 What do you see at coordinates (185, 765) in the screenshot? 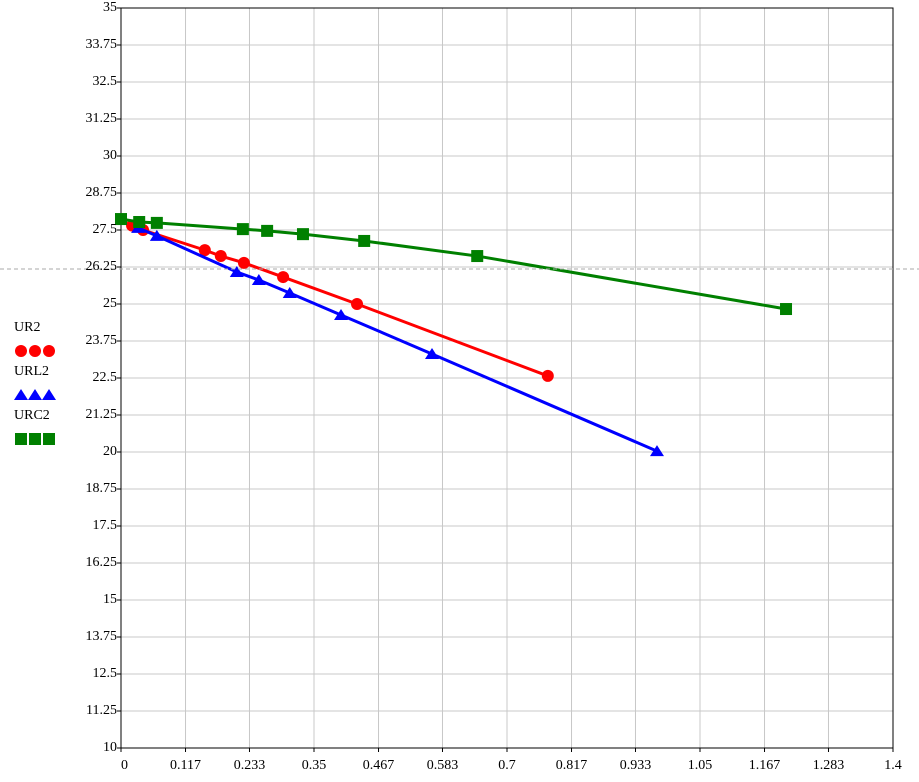
I see `x-tick-label: 0.117` at bounding box center [185, 765].